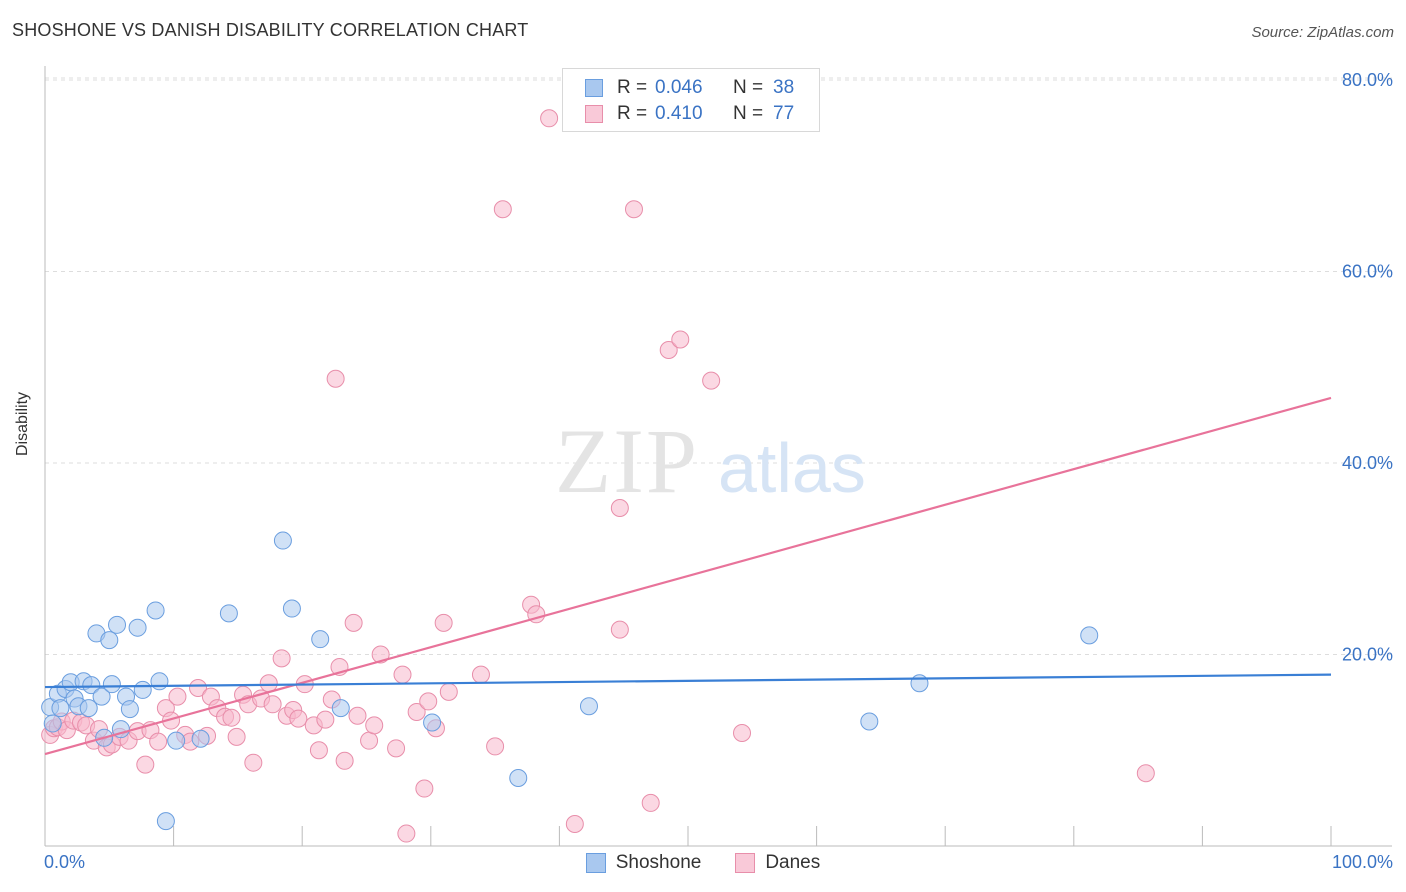 This screenshot has width=1406, height=892. I want to click on y-tick-label: 80.0%, so click(1367, 80).